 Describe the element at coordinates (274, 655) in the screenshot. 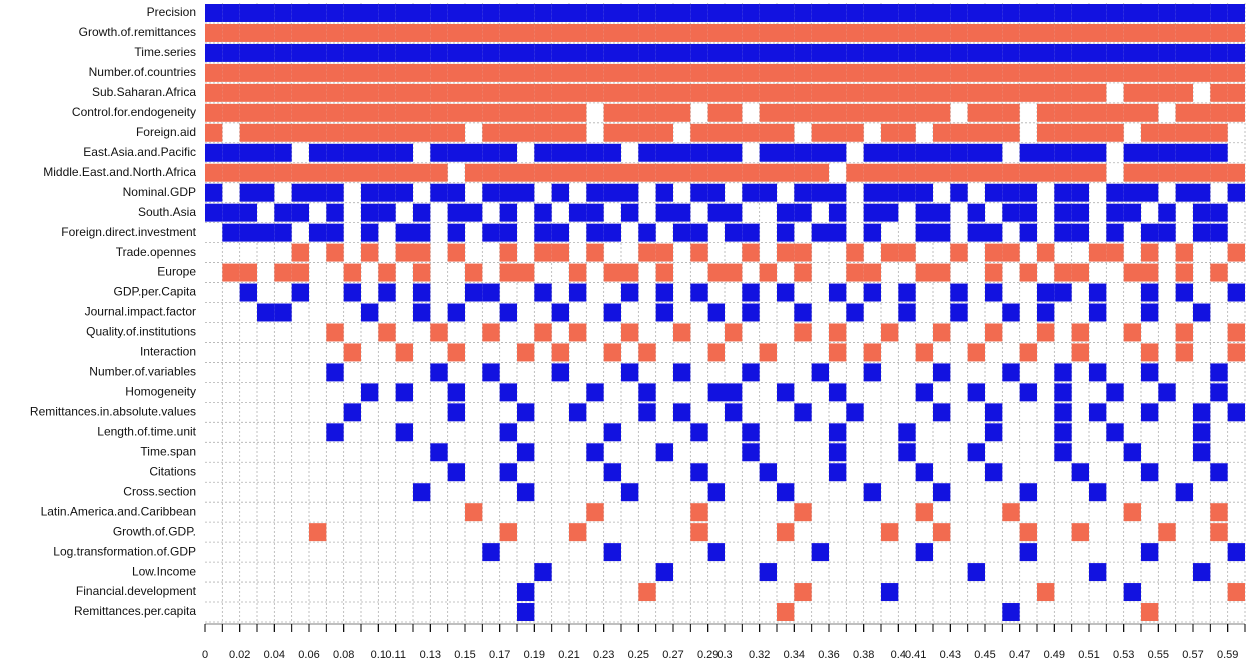

I see `x-tick-label: 0.04` at that location.